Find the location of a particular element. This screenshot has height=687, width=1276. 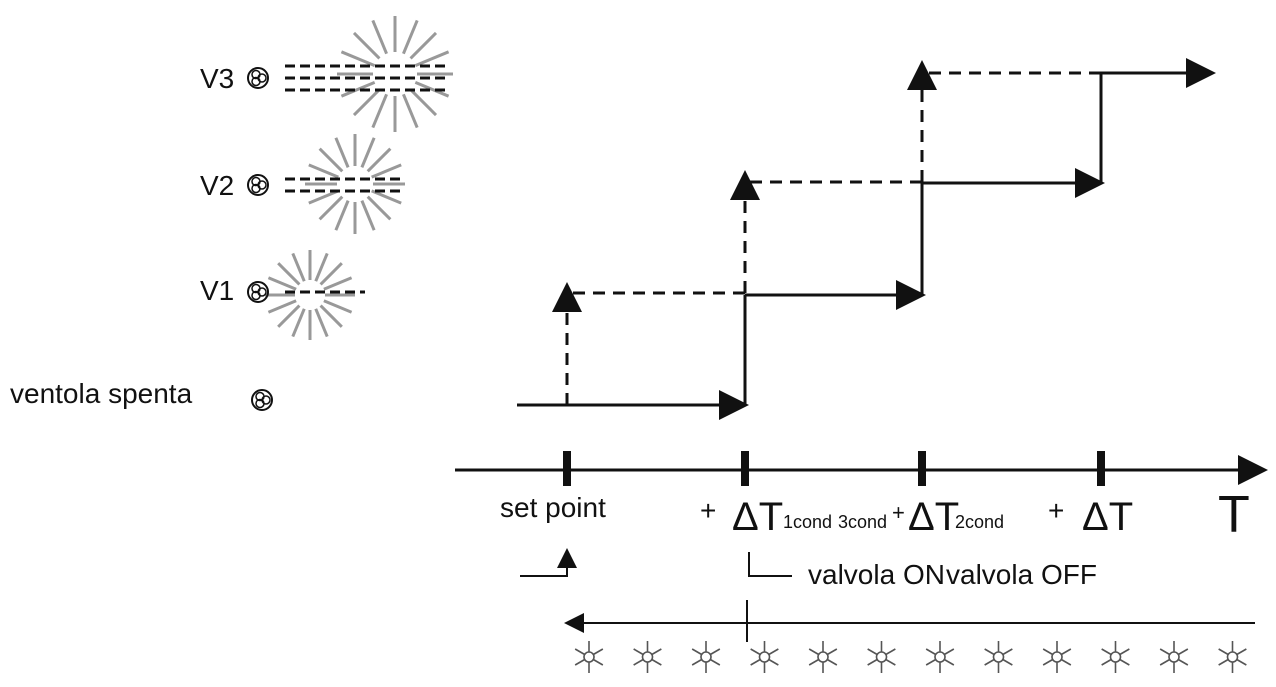

tick-label: set point is located at coordinates (553, 507).